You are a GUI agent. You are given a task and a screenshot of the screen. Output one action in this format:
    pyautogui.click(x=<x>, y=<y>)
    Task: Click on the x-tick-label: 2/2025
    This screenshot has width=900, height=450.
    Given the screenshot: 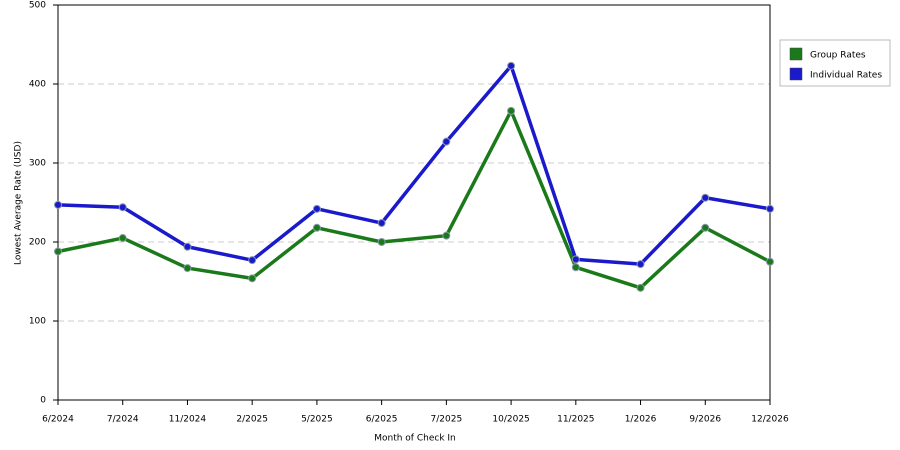 What is the action you would take?
    pyautogui.click(x=252, y=420)
    